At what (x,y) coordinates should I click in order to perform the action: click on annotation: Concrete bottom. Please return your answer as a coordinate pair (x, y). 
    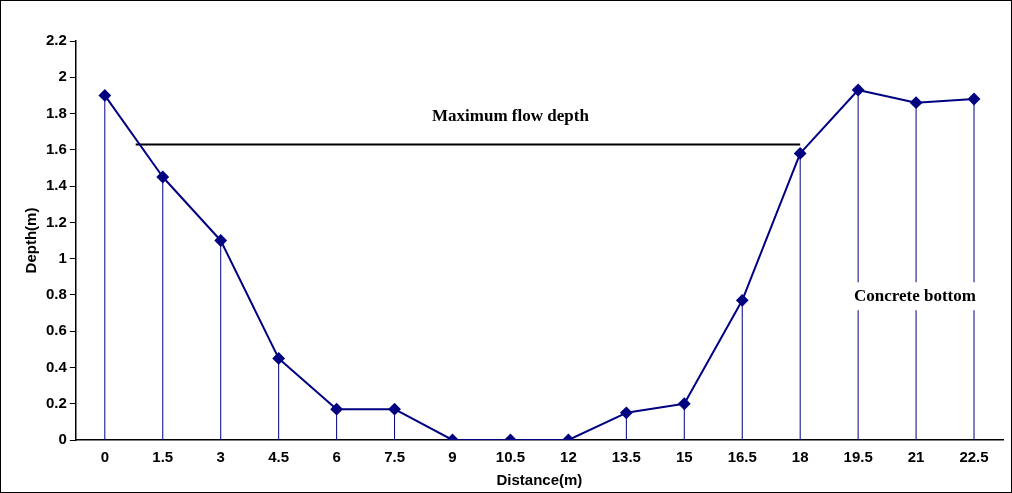
    Looking at the image, I should click on (914, 295).